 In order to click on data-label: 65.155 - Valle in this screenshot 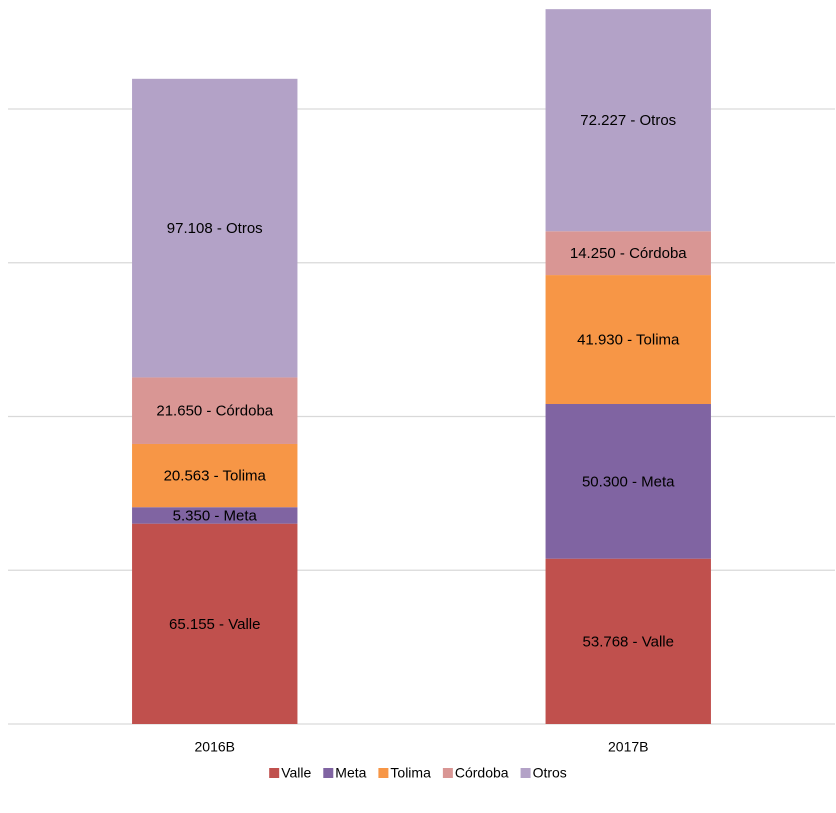, I will do `click(214, 624)`.